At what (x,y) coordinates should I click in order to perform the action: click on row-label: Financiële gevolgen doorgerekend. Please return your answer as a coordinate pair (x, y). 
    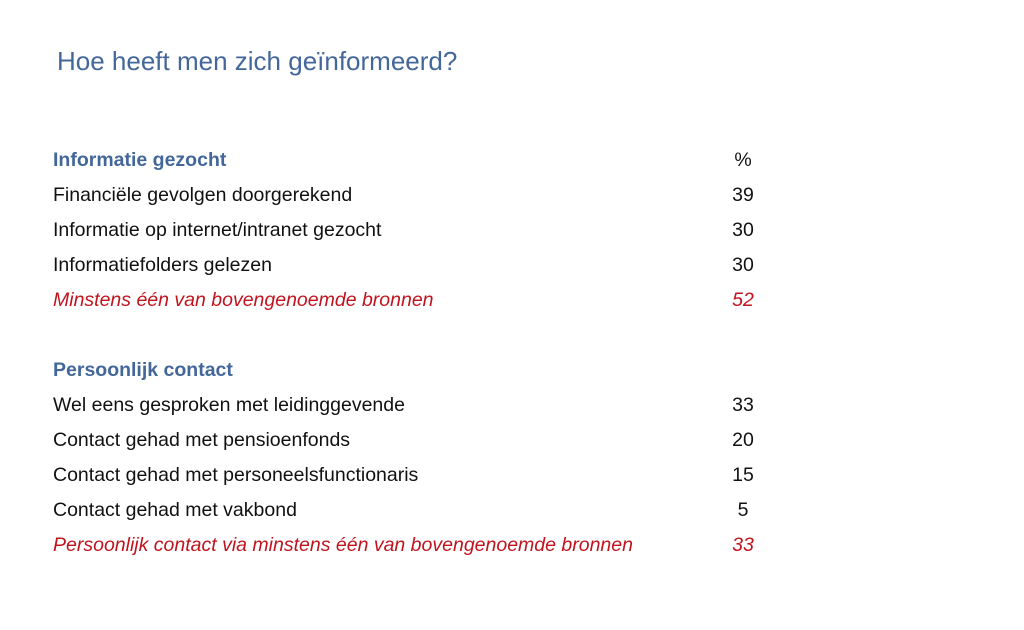
    Looking at the image, I should click on (203, 195).